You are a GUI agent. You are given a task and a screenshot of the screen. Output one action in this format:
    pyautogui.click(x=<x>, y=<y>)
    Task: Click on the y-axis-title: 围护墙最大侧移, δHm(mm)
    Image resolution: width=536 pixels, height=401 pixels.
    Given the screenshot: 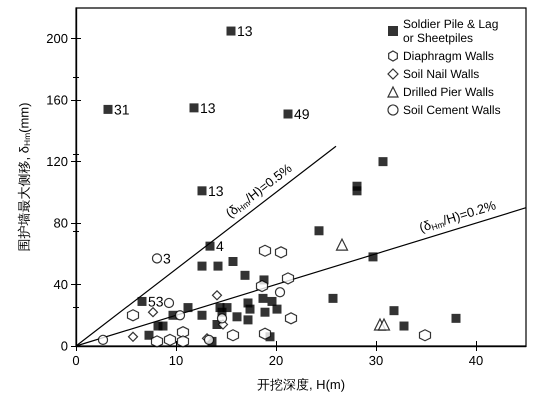 What is the action you would take?
    pyautogui.click(x=24, y=177)
    